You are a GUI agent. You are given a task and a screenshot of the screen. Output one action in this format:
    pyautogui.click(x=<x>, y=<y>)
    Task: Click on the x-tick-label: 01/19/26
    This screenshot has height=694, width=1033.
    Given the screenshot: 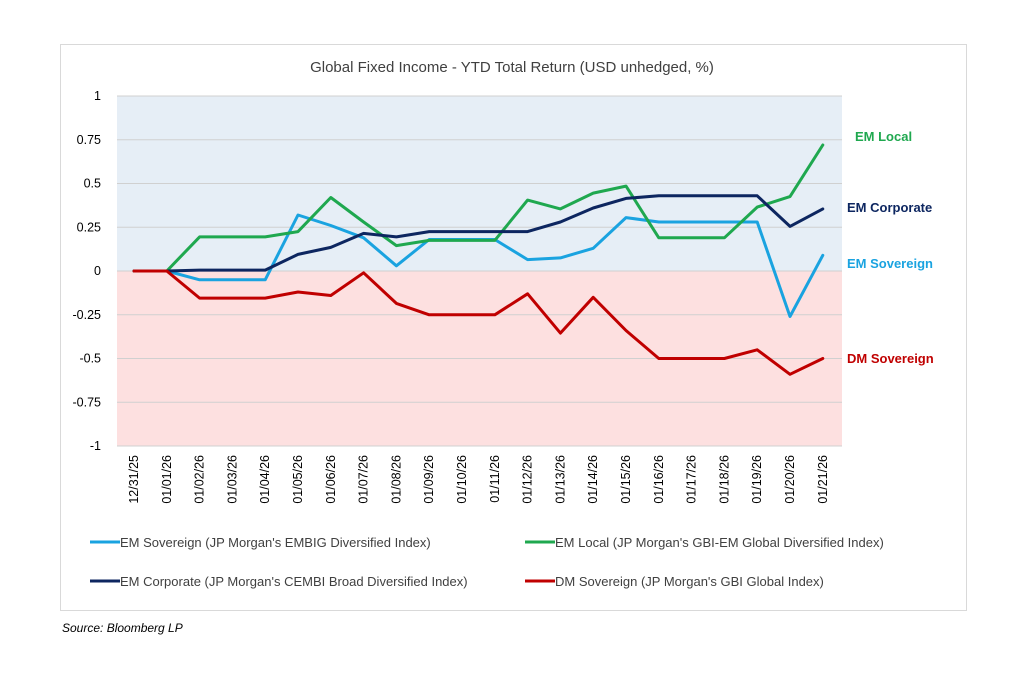 What is the action you would take?
    pyautogui.click(x=757, y=479)
    